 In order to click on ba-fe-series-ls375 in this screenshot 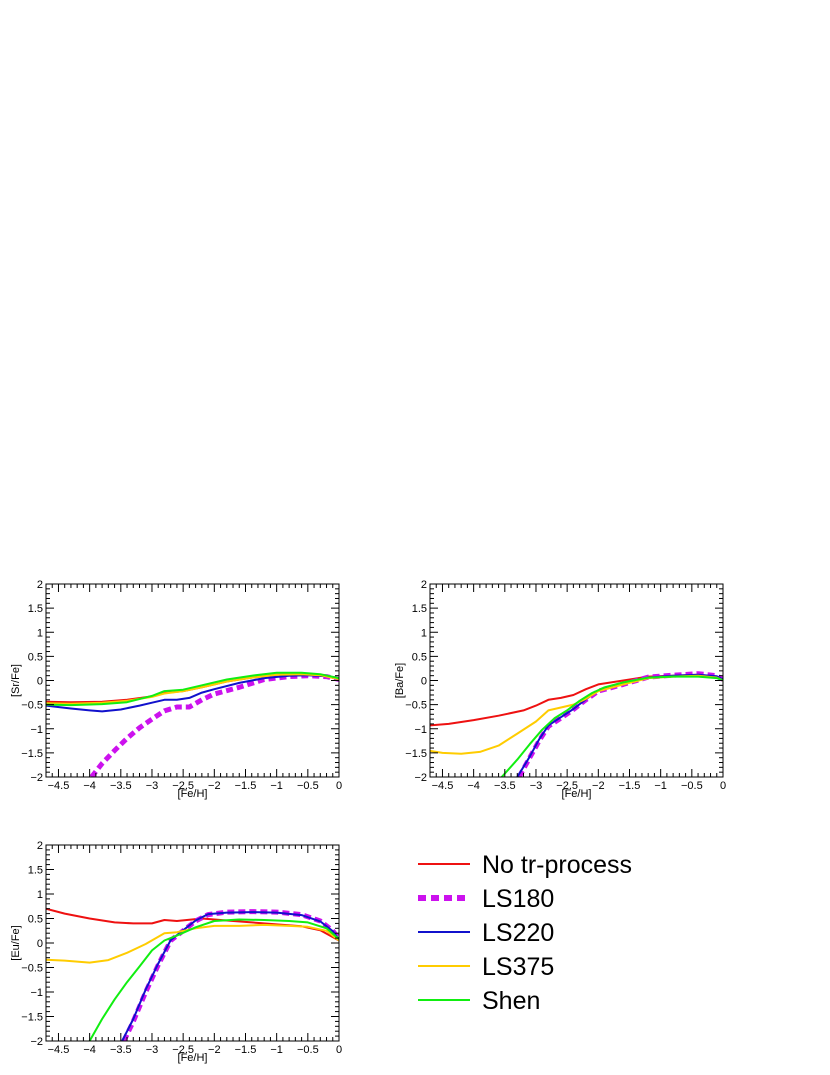, I will do `click(576, 714)`.